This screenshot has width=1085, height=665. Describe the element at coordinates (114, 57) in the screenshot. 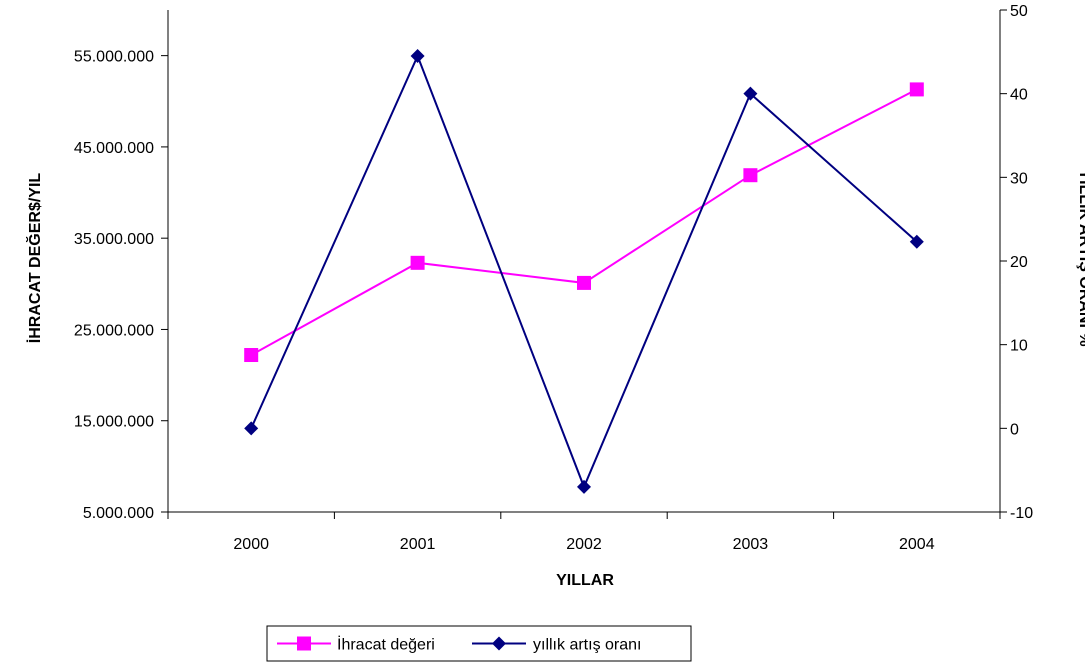

I see `y-left-tick-label: 55.000.000` at that location.